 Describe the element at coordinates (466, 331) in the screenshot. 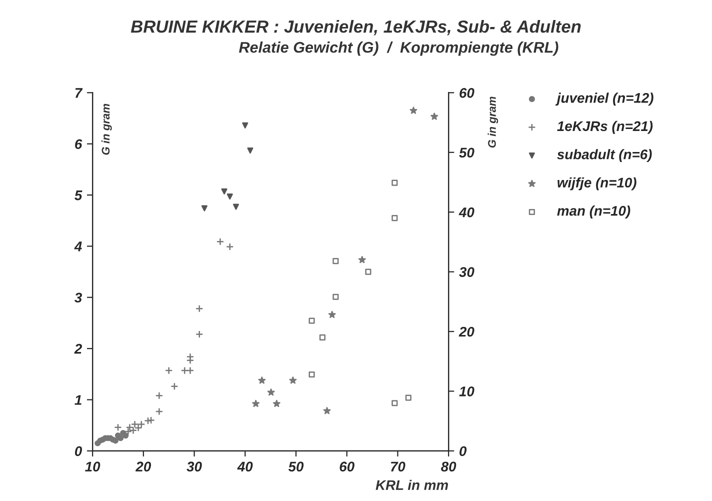

I see `y2-tick-label: 20` at that location.